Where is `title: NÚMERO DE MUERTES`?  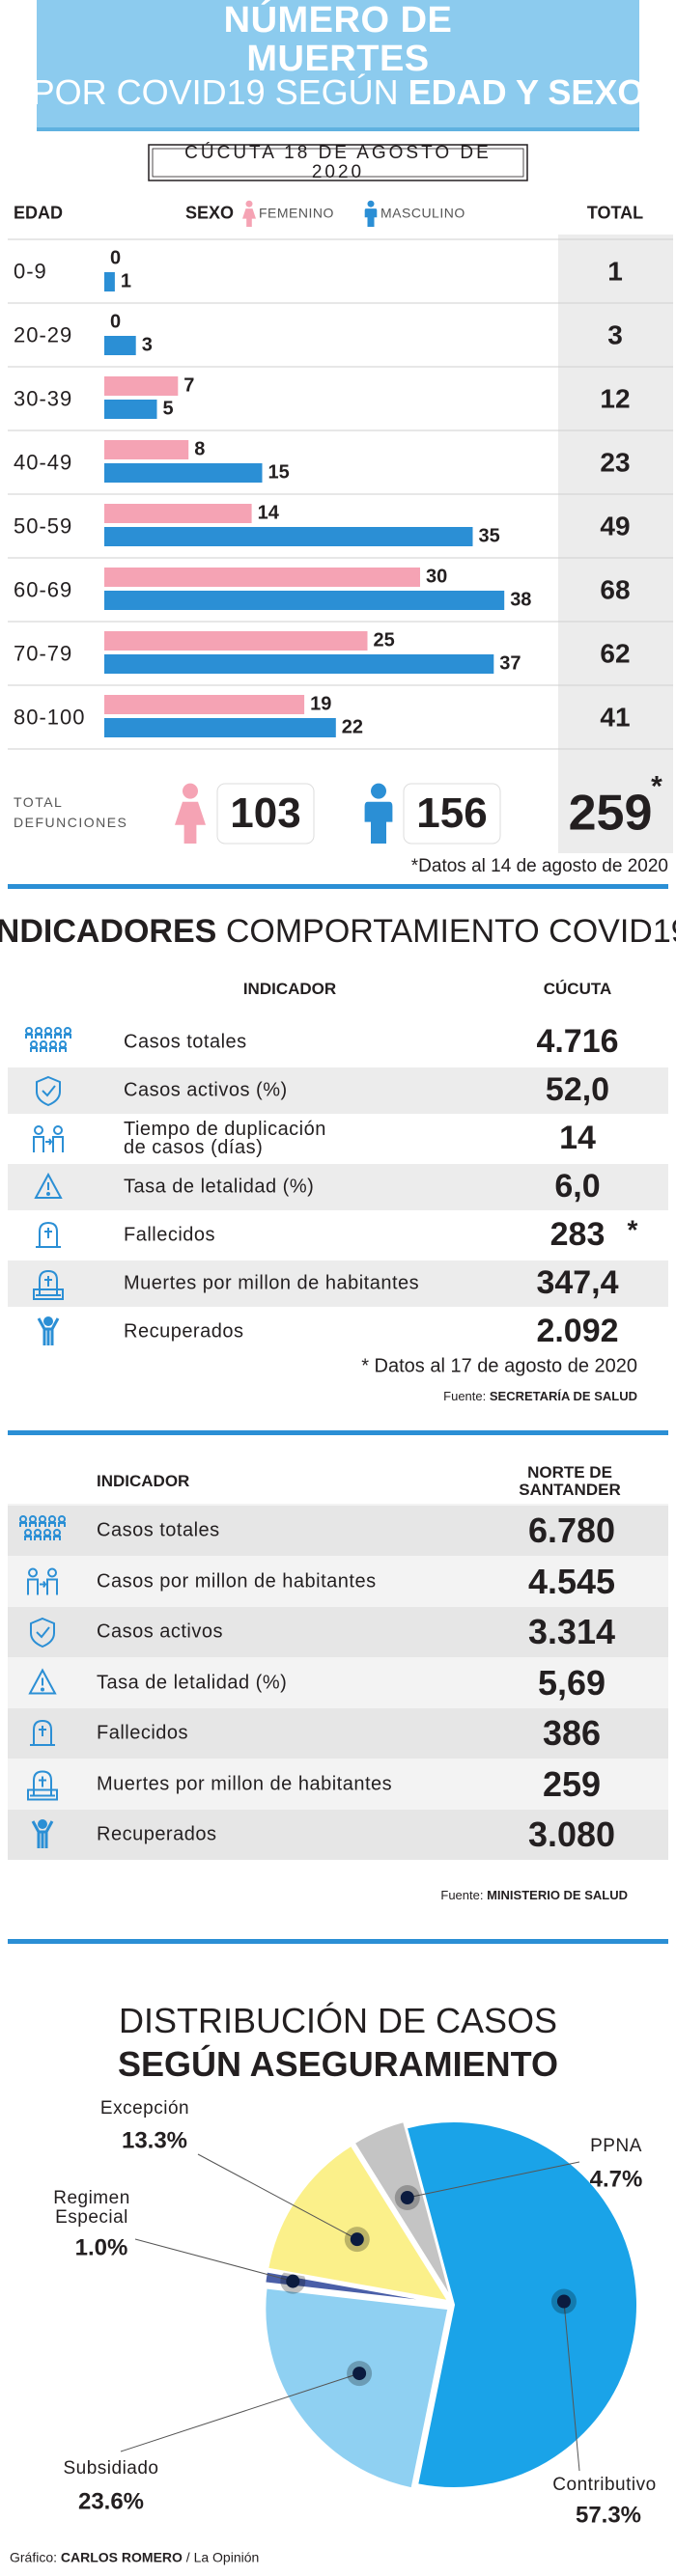 title: NÚMERO DE MUERTES is located at coordinates (338, 39).